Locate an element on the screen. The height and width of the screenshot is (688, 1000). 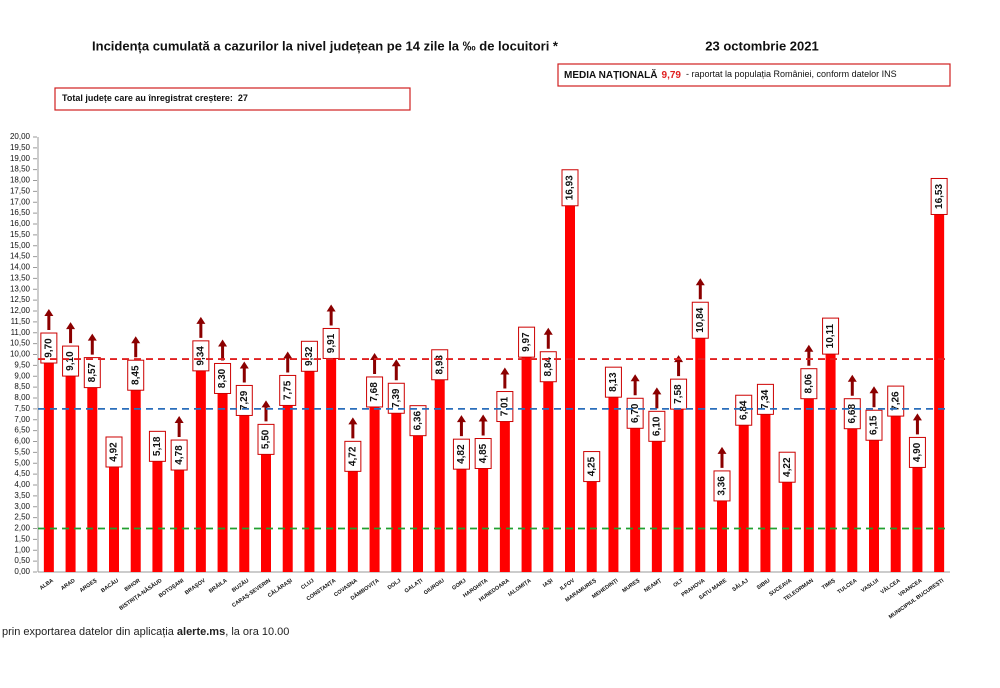
x-tick-label: BACĂU is located at coordinates (110, 585).